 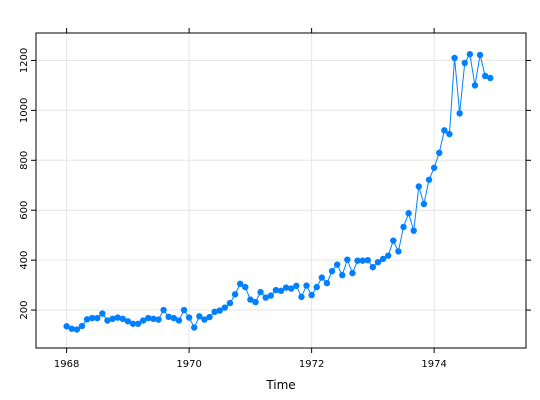 I want to click on y-tick-label: 400, so click(x=24, y=260).